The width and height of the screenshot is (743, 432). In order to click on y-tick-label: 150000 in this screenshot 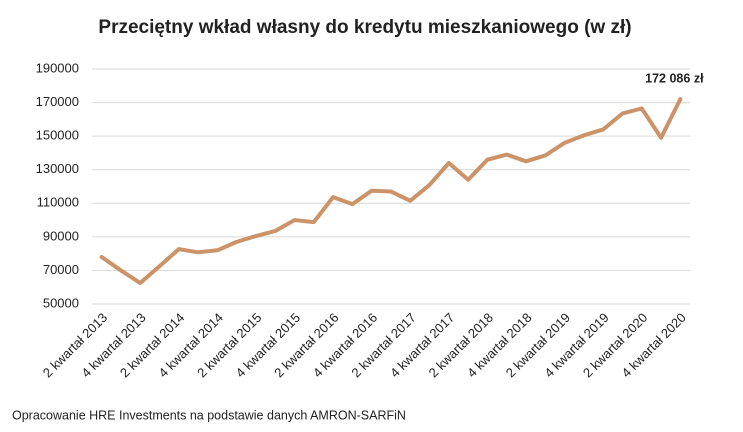, I will do `click(57, 135)`.